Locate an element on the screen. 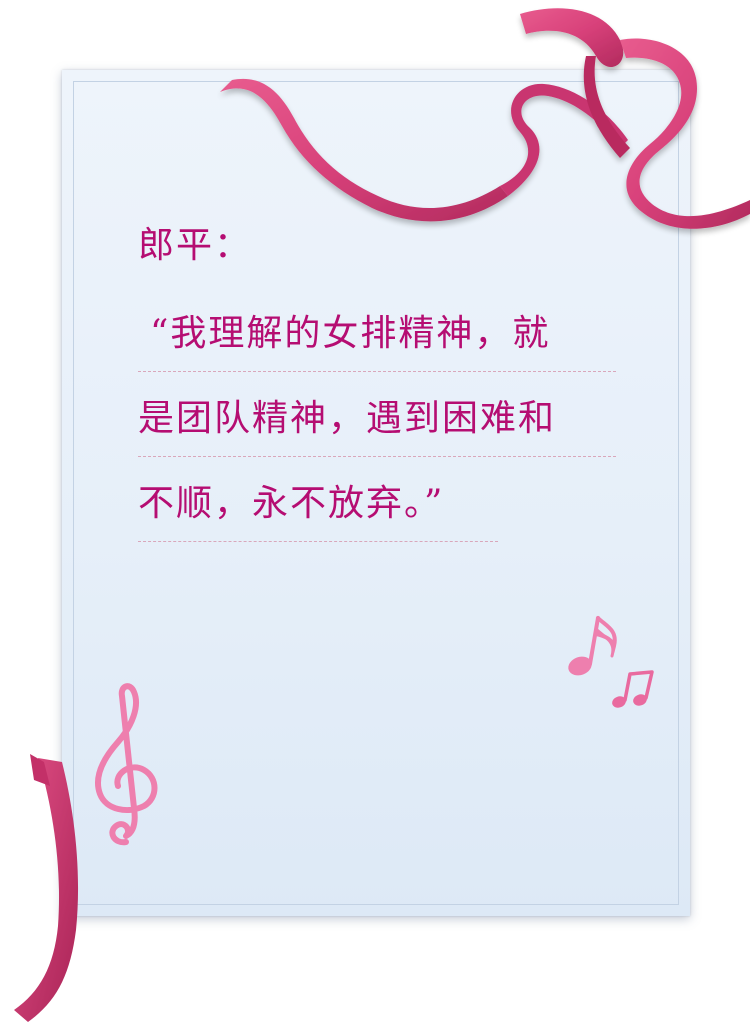  treble-clef-icon is located at coordinates (126, 764).